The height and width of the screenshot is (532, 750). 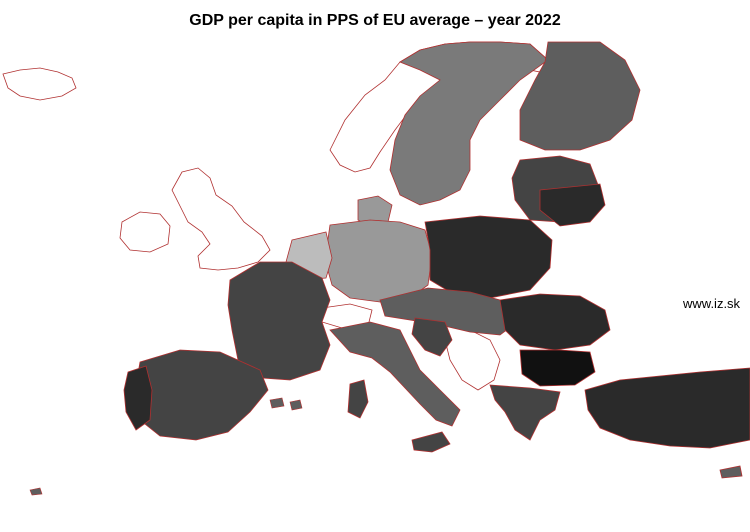 I want to click on greece-region, so click(x=525, y=412).